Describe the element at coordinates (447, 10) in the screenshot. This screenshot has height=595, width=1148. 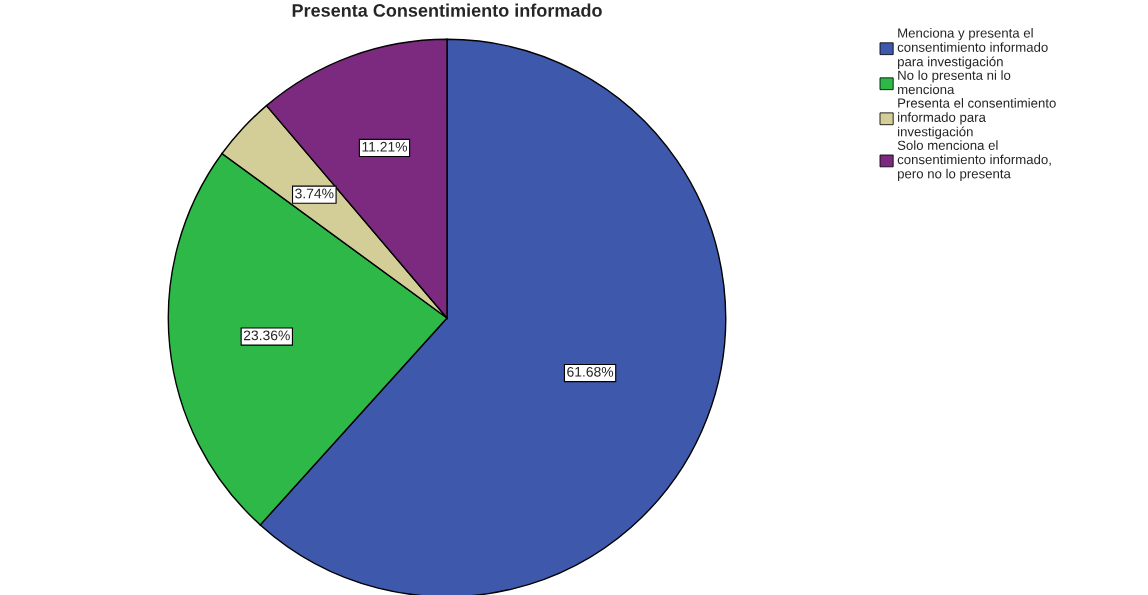
I see `chart-title: Presenta Consentimiento informado` at that location.